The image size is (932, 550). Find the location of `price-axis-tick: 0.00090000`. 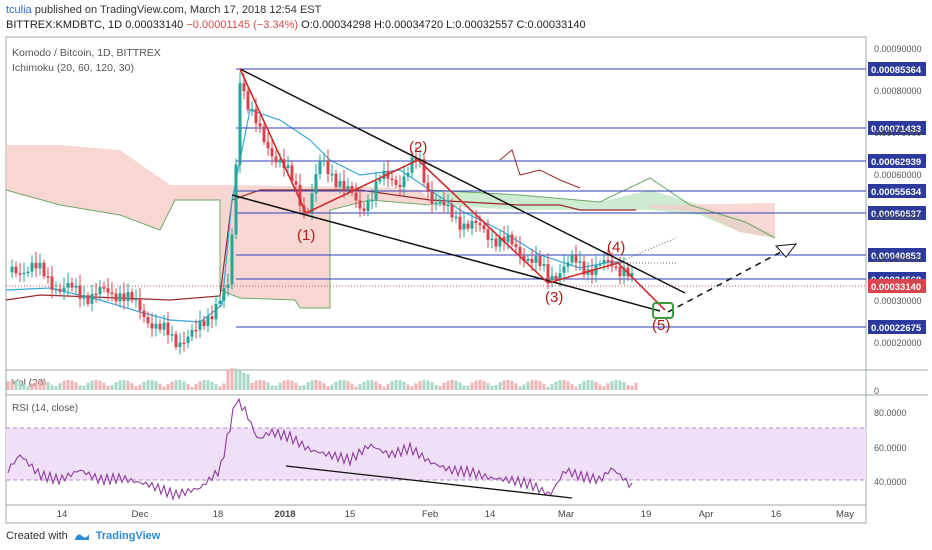

price-axis-tick: 0.00090000 is located at coordinates (898, 49).